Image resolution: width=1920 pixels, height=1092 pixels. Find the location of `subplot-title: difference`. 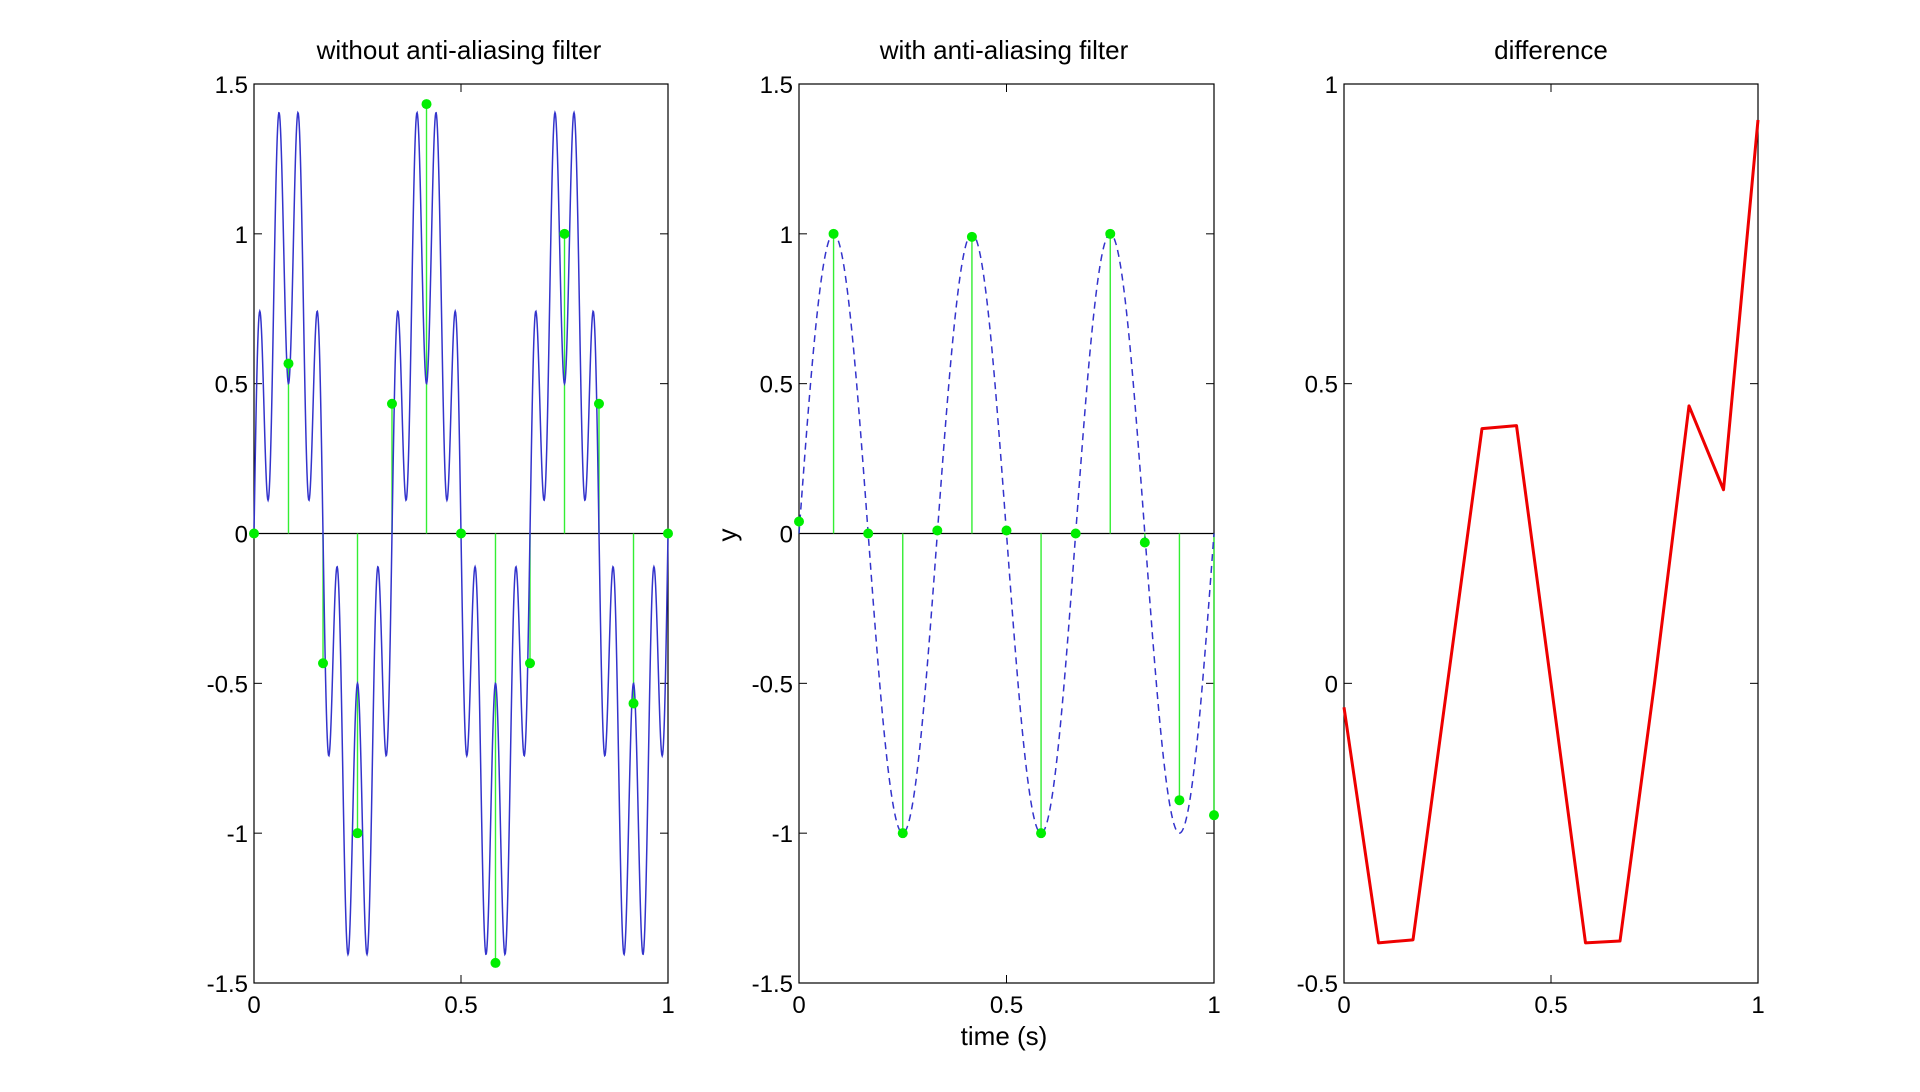

subplot-title: difference is located at coordinates (1551, 50).